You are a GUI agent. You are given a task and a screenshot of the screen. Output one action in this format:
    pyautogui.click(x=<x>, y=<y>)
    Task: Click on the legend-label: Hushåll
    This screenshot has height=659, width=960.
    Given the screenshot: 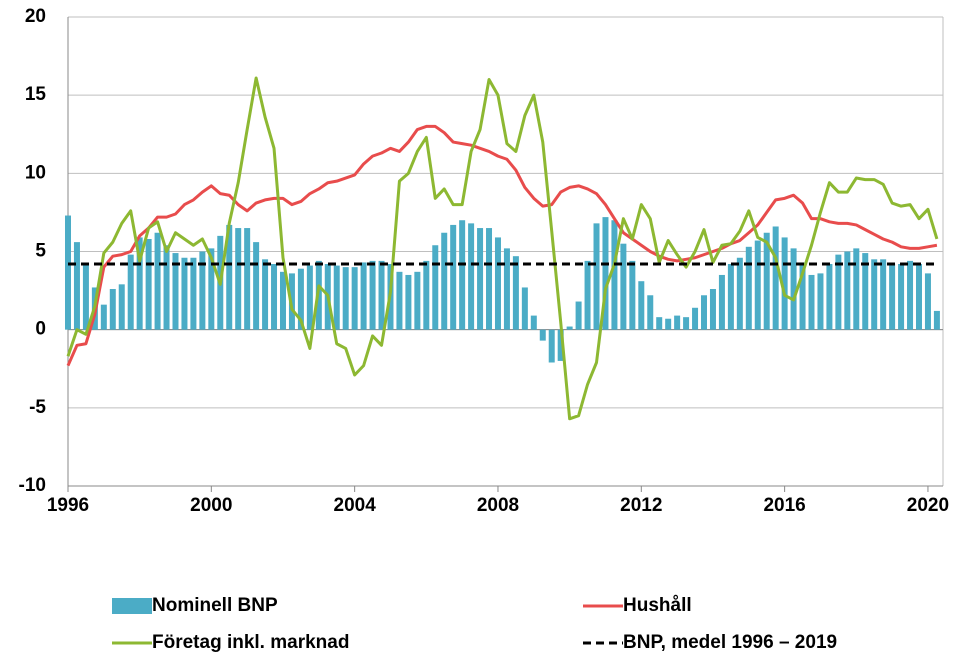 What is the action you would take?
    pyautogui.click(x=657, y=605)
    